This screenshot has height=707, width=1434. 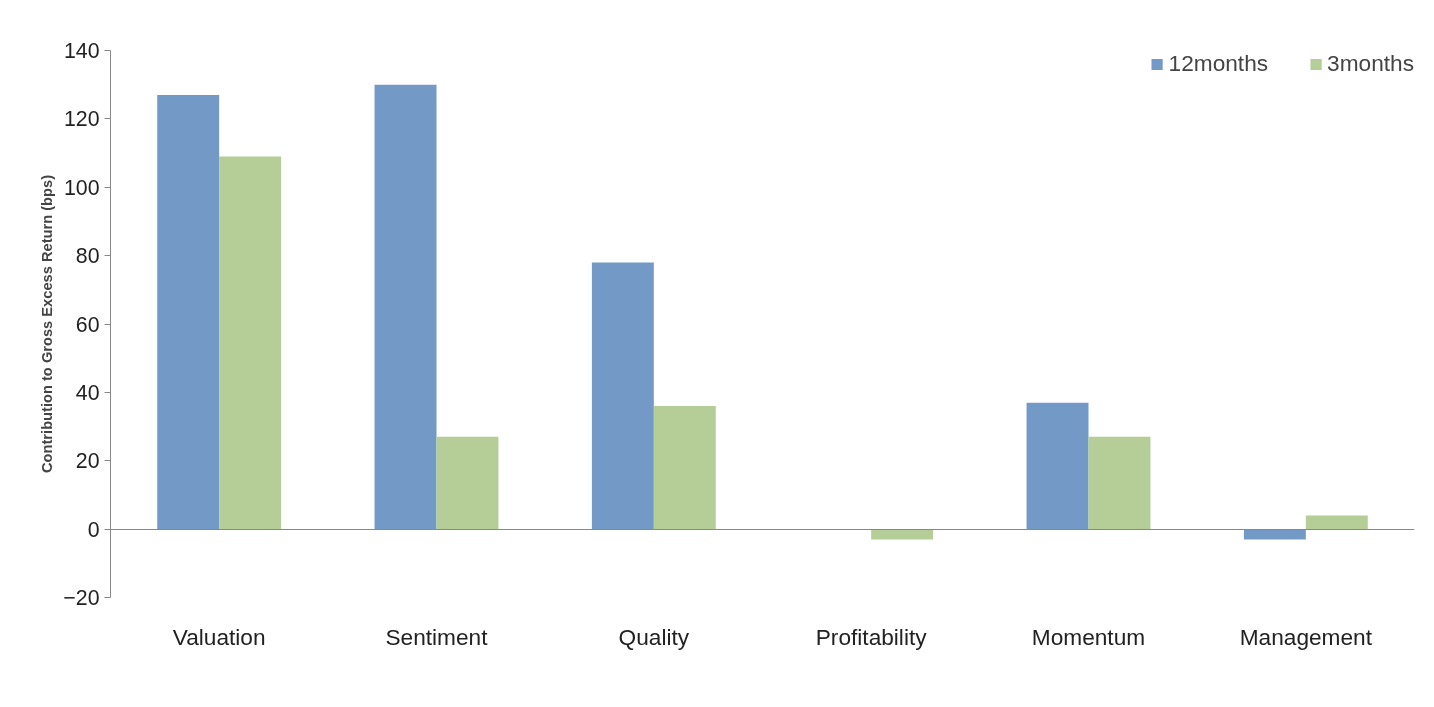 I want to click on y-tick-label: 0, so click(x=93, y=529).